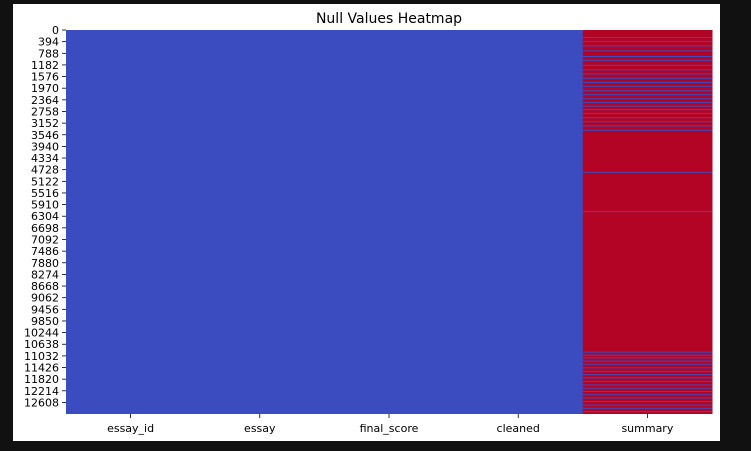 This screenshot has width=751, height=451. What do you see at coordinates (647, 428) in the screenshot?
I see `x-tick-label-summary: summary` at bounding box center [647, 428].